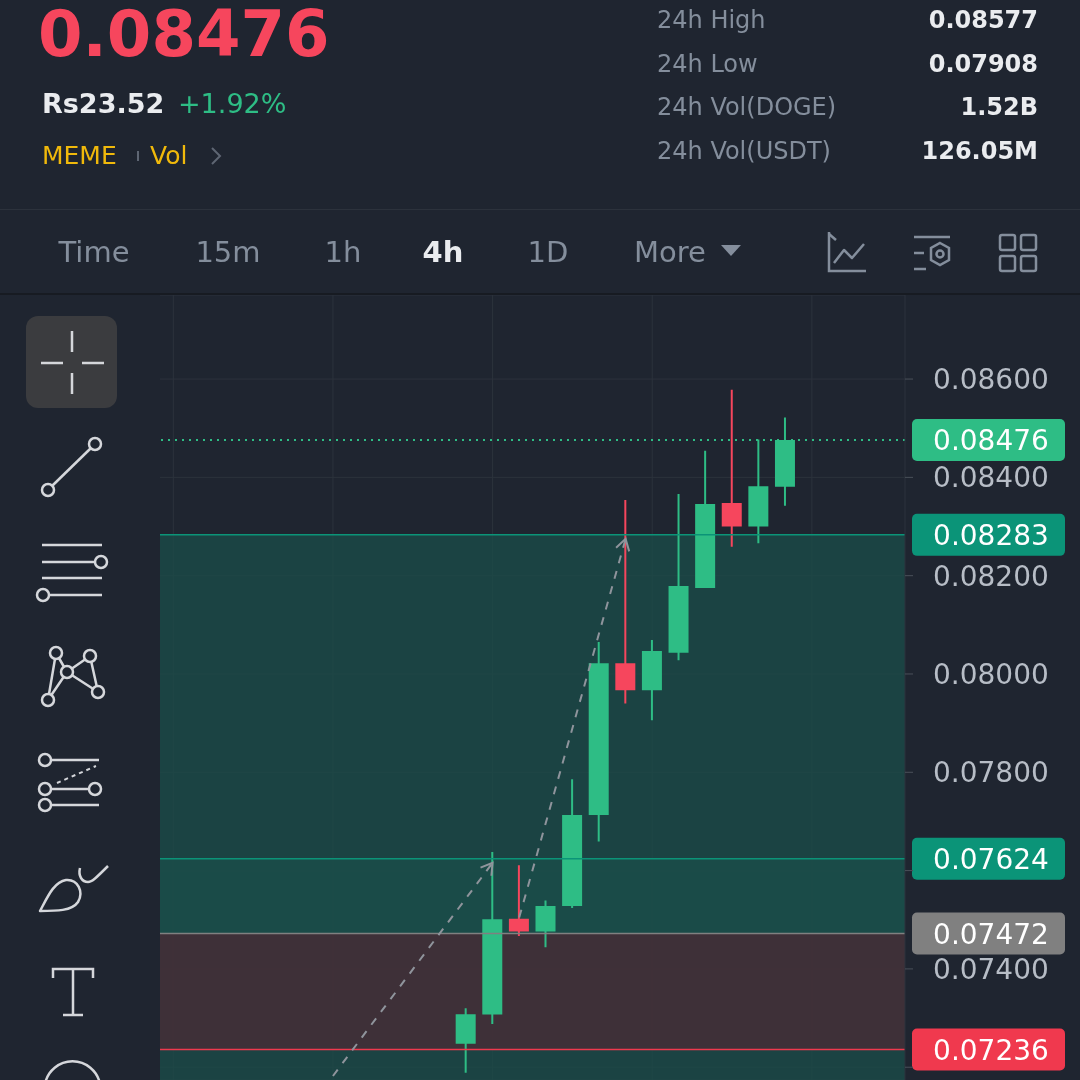 The image size is (1080, 1080). I want to click on text: 15m, so click(228, 252).